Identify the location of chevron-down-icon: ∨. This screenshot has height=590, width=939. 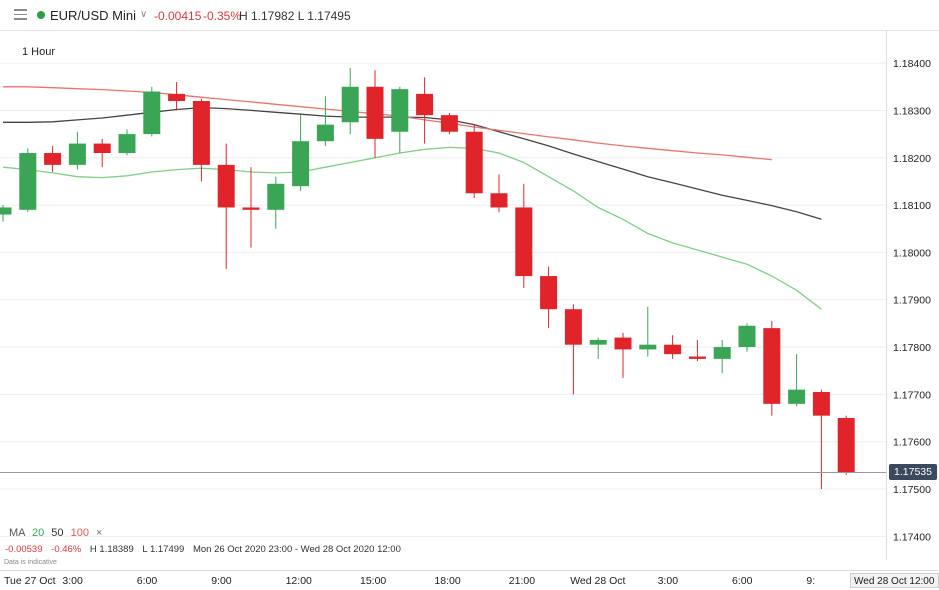
(144, 14).